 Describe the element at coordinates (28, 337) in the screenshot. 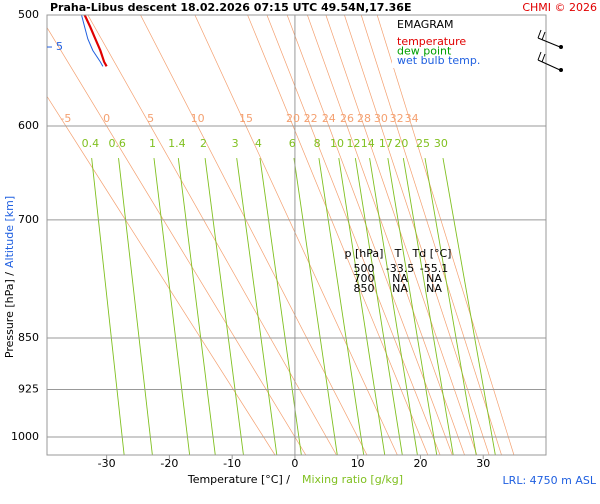

I see `y-tick-label: 850` at that location.